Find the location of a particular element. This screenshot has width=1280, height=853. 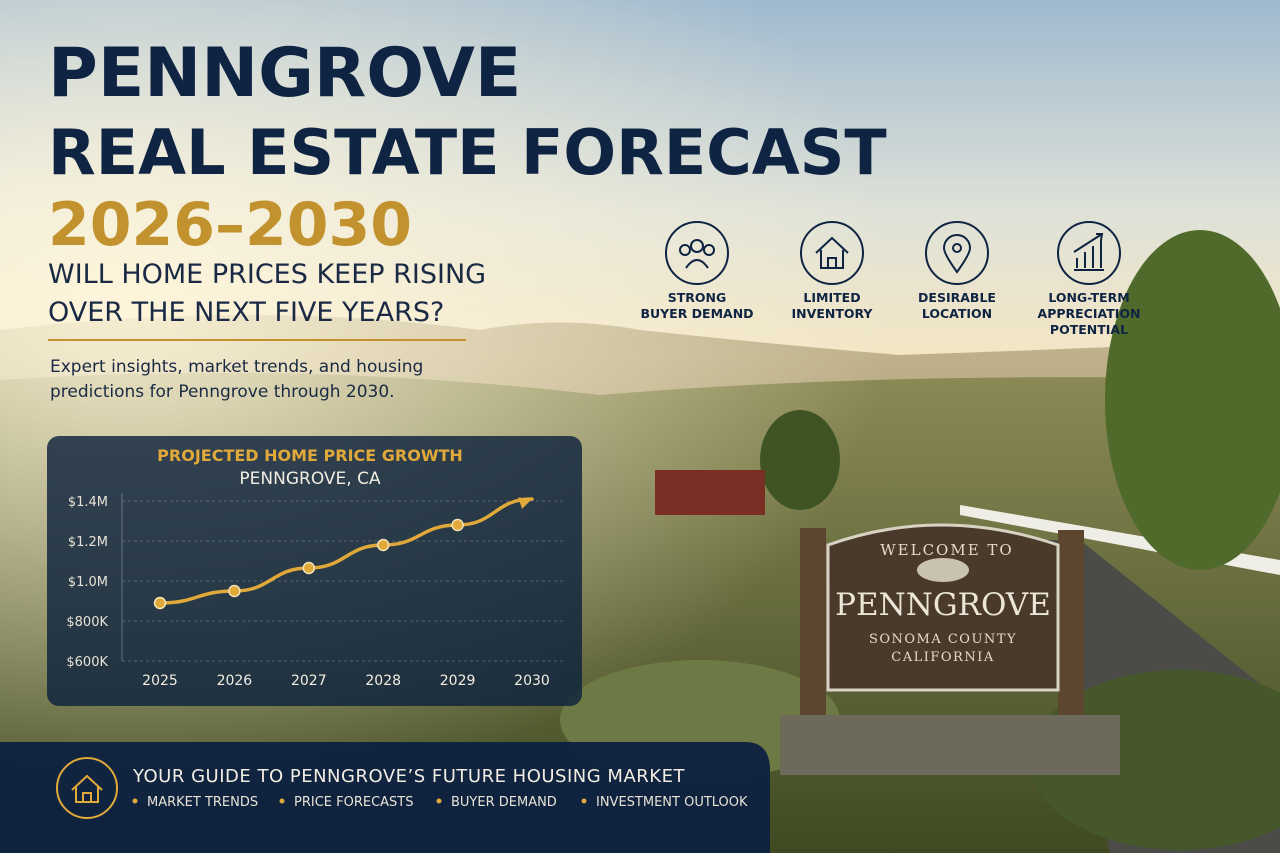

y-tick-label: $800K is located at coordinates (87, 622).